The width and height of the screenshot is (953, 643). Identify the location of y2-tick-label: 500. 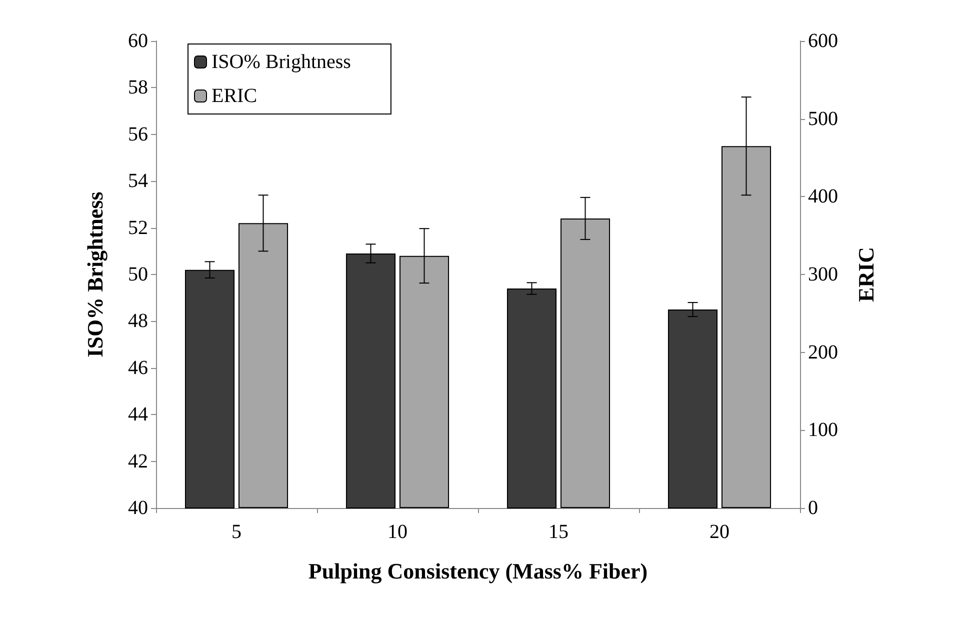
(823, 119).